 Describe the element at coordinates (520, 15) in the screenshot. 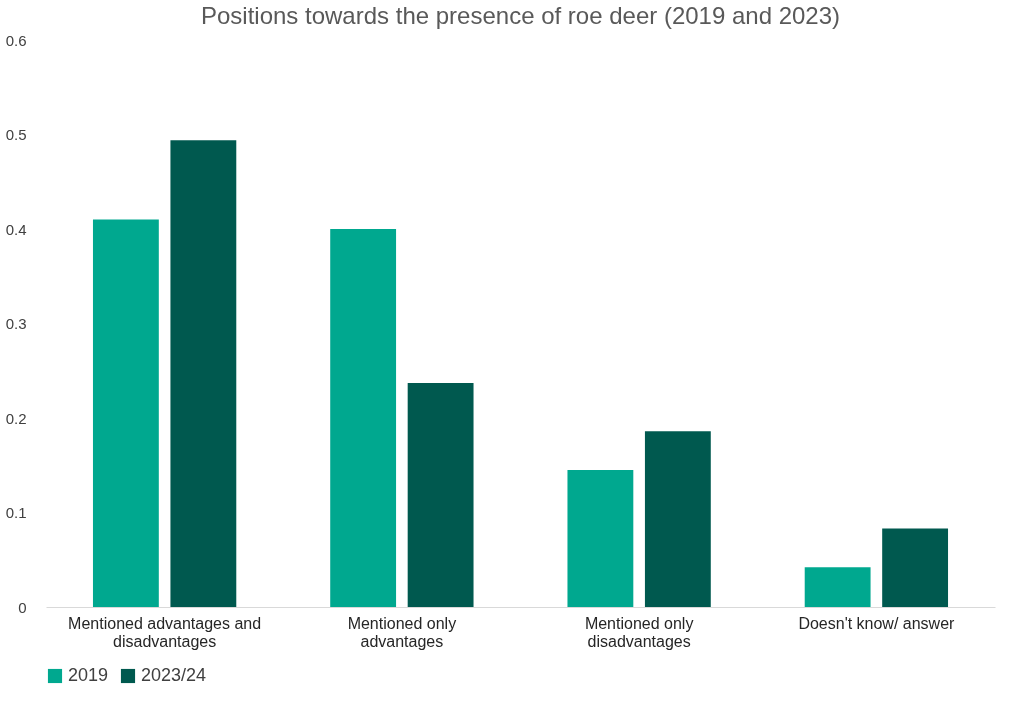

I see `chart-title: Positions towards the presence of roe deer (2019 and 2023)` at that location.